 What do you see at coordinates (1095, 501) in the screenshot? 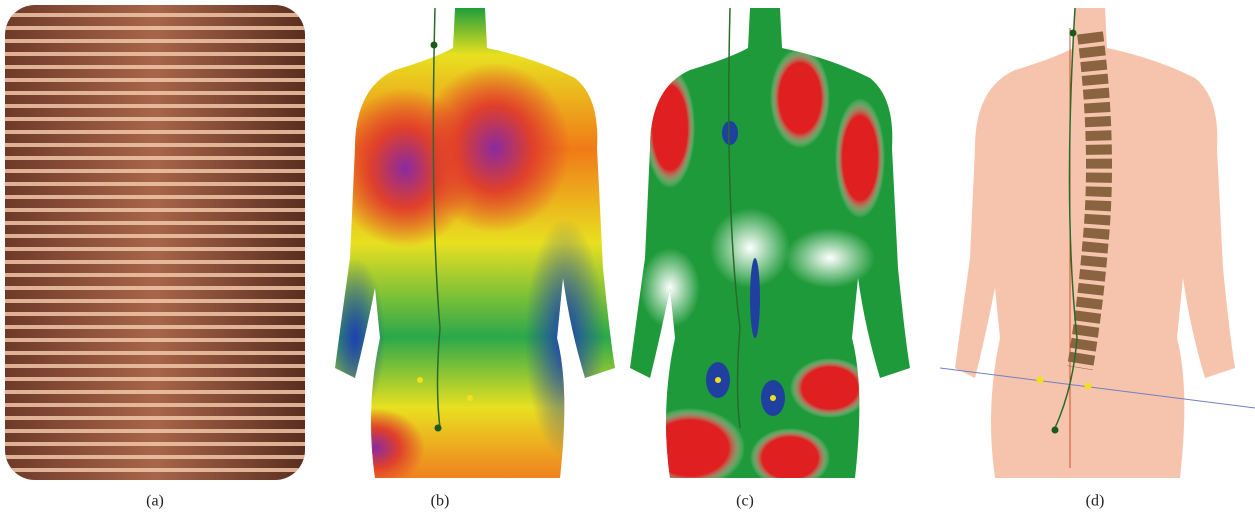
I see `panel-label: (d)` at bounding box center [1095, 501].